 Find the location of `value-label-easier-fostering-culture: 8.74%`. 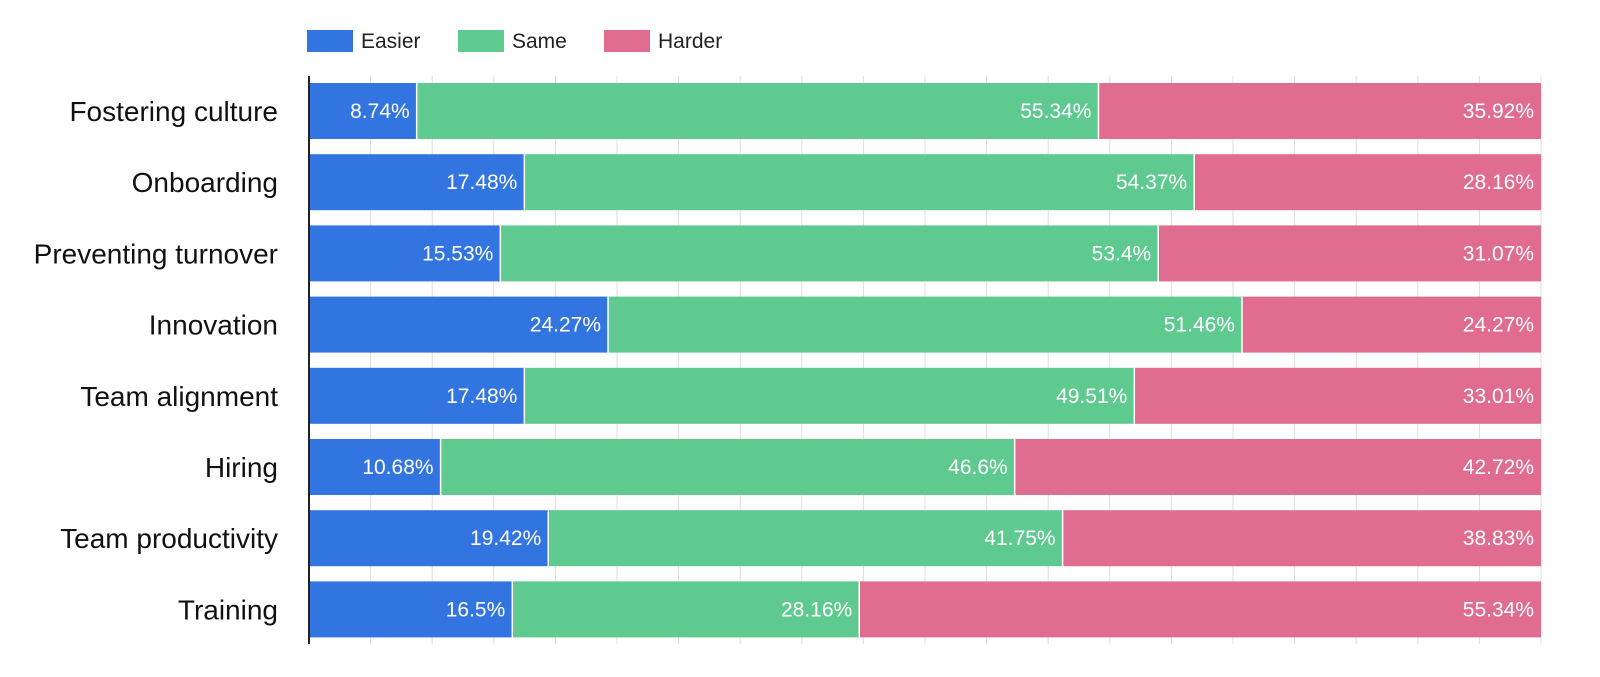

value-label-easier-fostering-culture: 8.74% is located at coordinates (380, 111).